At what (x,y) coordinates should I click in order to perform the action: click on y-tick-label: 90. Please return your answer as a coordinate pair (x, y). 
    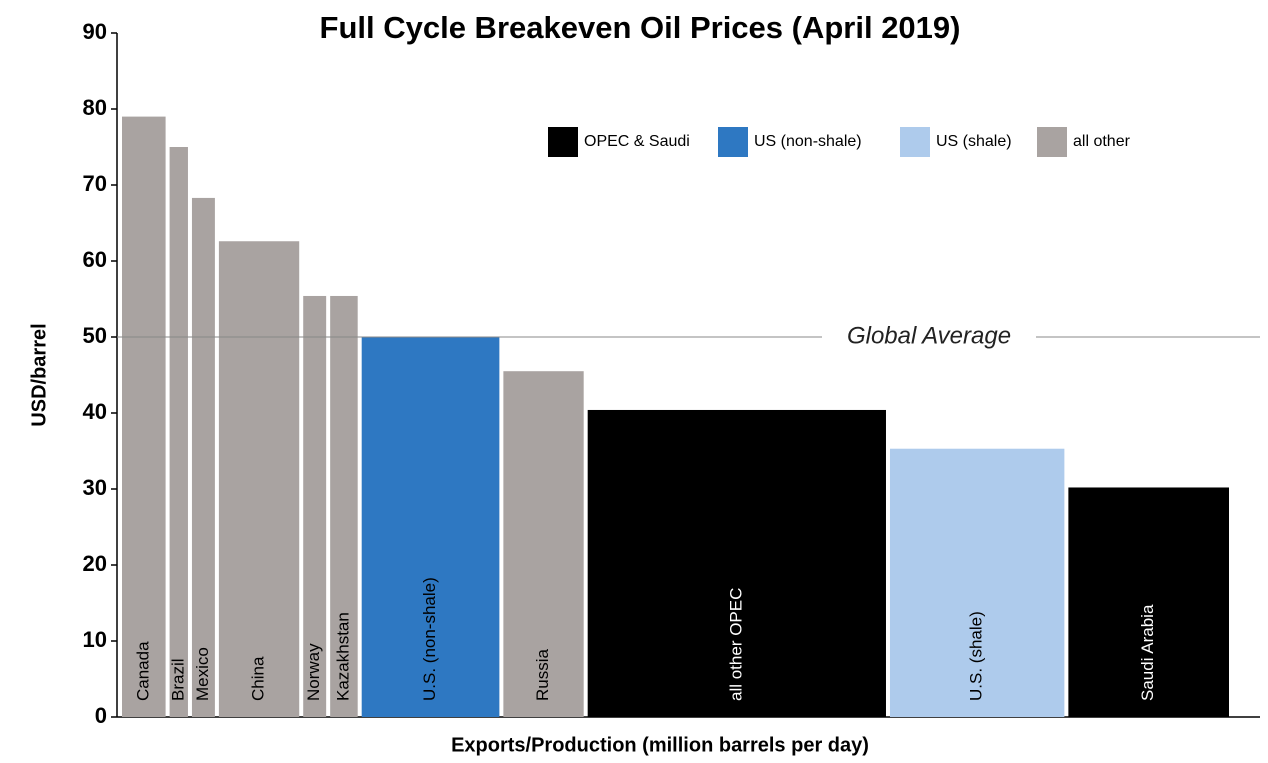
    Looking at the image, I should click on (95, 31).